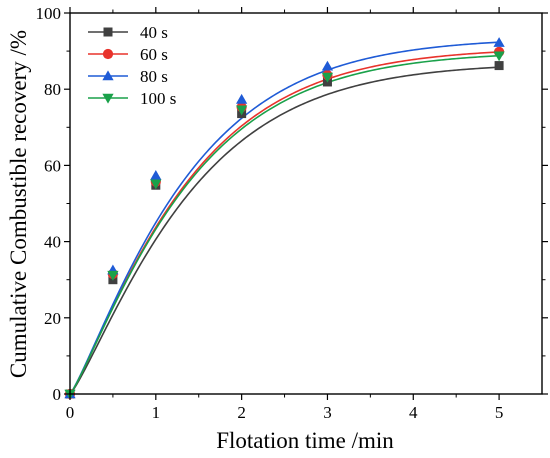 The image size is (550, 458). Describe the element at coordinates (158, 98) in the screenshot. I see `legend-label: 100 s` at that location.